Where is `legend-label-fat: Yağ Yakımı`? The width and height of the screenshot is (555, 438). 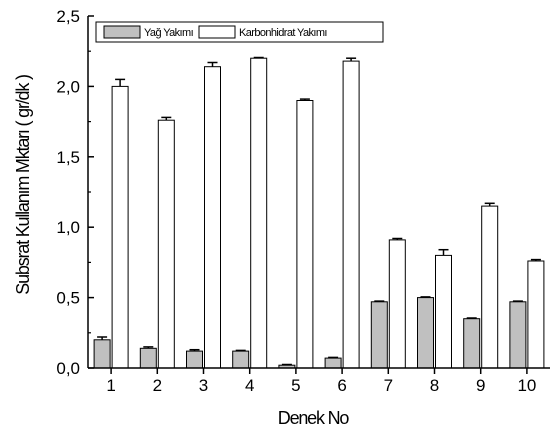 legend-label-fat: Yağ Yakımı is located at coordinates (169, 33).